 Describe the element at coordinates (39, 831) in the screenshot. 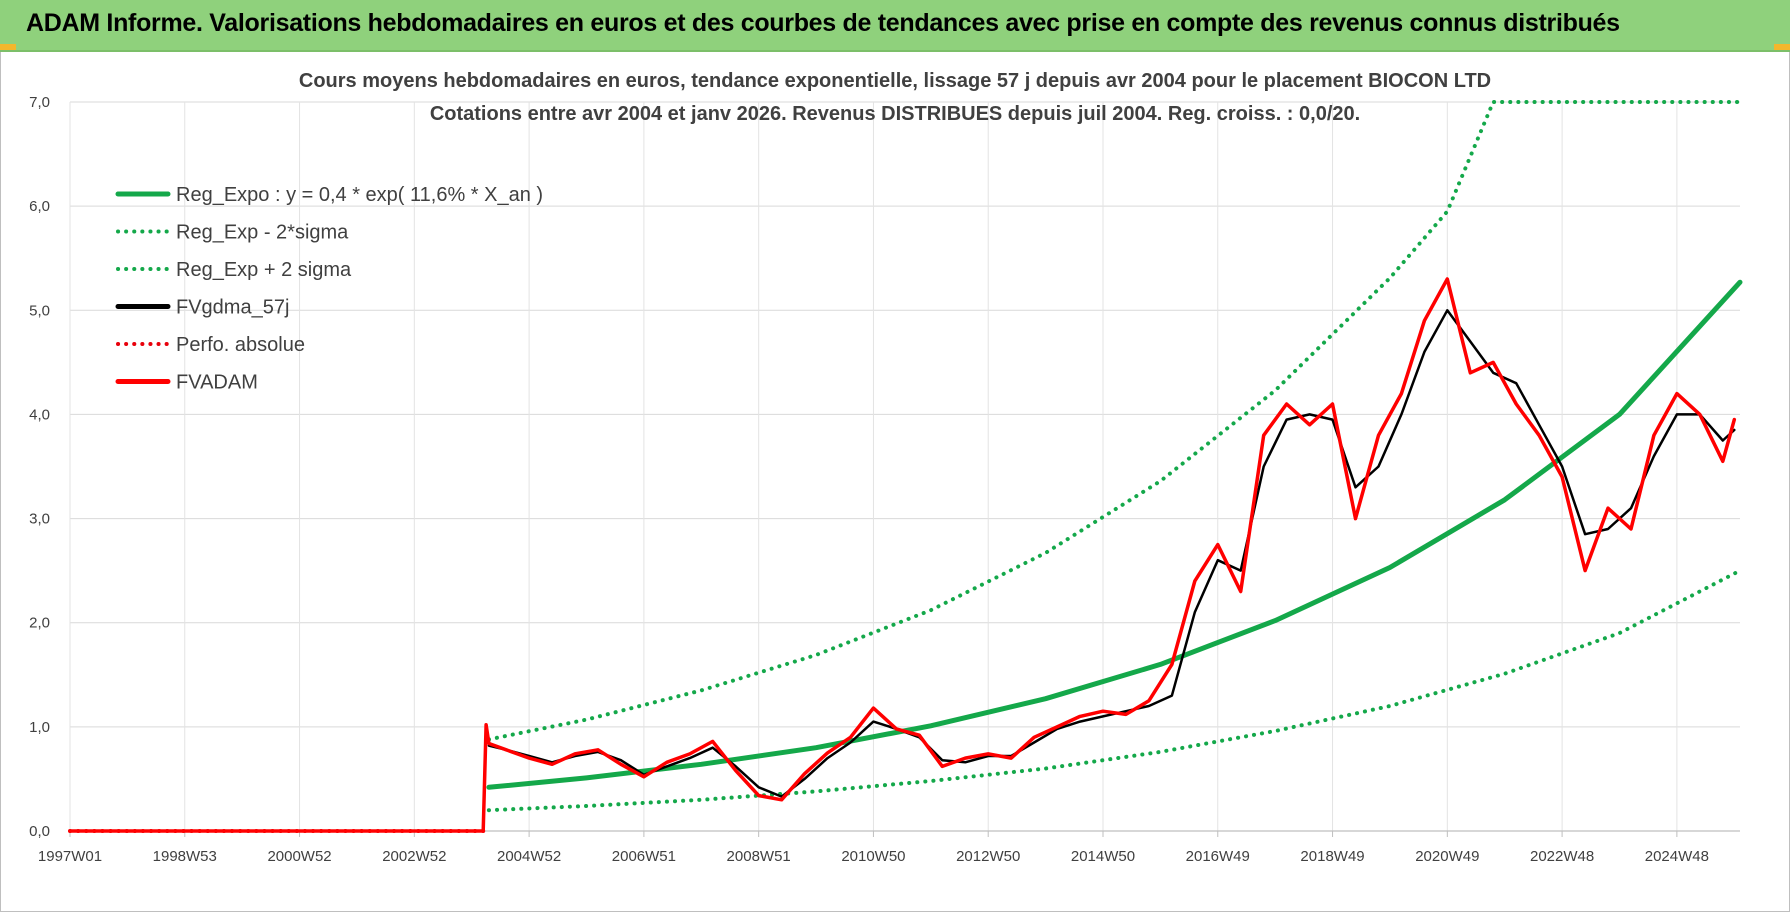

I see `y-tick-label: 0,0` at that location.